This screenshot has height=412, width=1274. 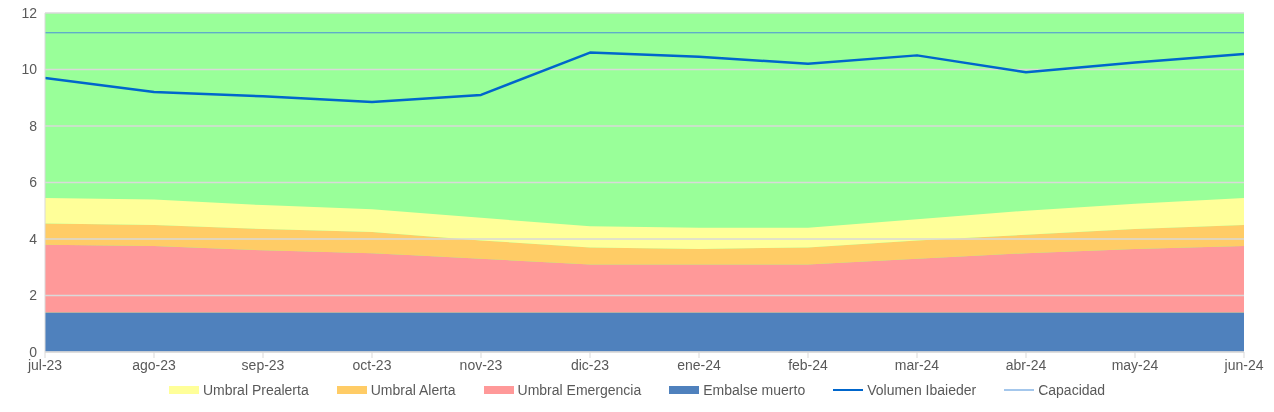 What do you see at coordinates (33, 295) in the screenshot?
I see `y-tick-label: 2` at bounding box center [33, 295].